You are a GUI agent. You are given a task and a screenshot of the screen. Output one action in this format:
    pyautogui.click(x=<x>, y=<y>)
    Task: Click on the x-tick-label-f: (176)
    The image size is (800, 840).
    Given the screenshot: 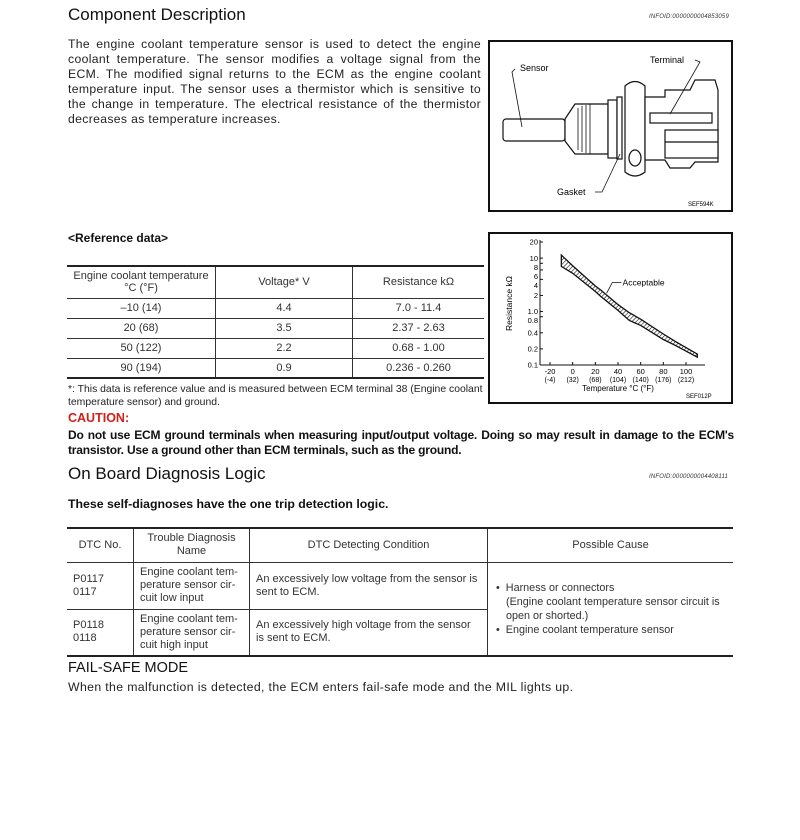 What is the action you would take?
    pyautogui.click(x=663, y=380)
    